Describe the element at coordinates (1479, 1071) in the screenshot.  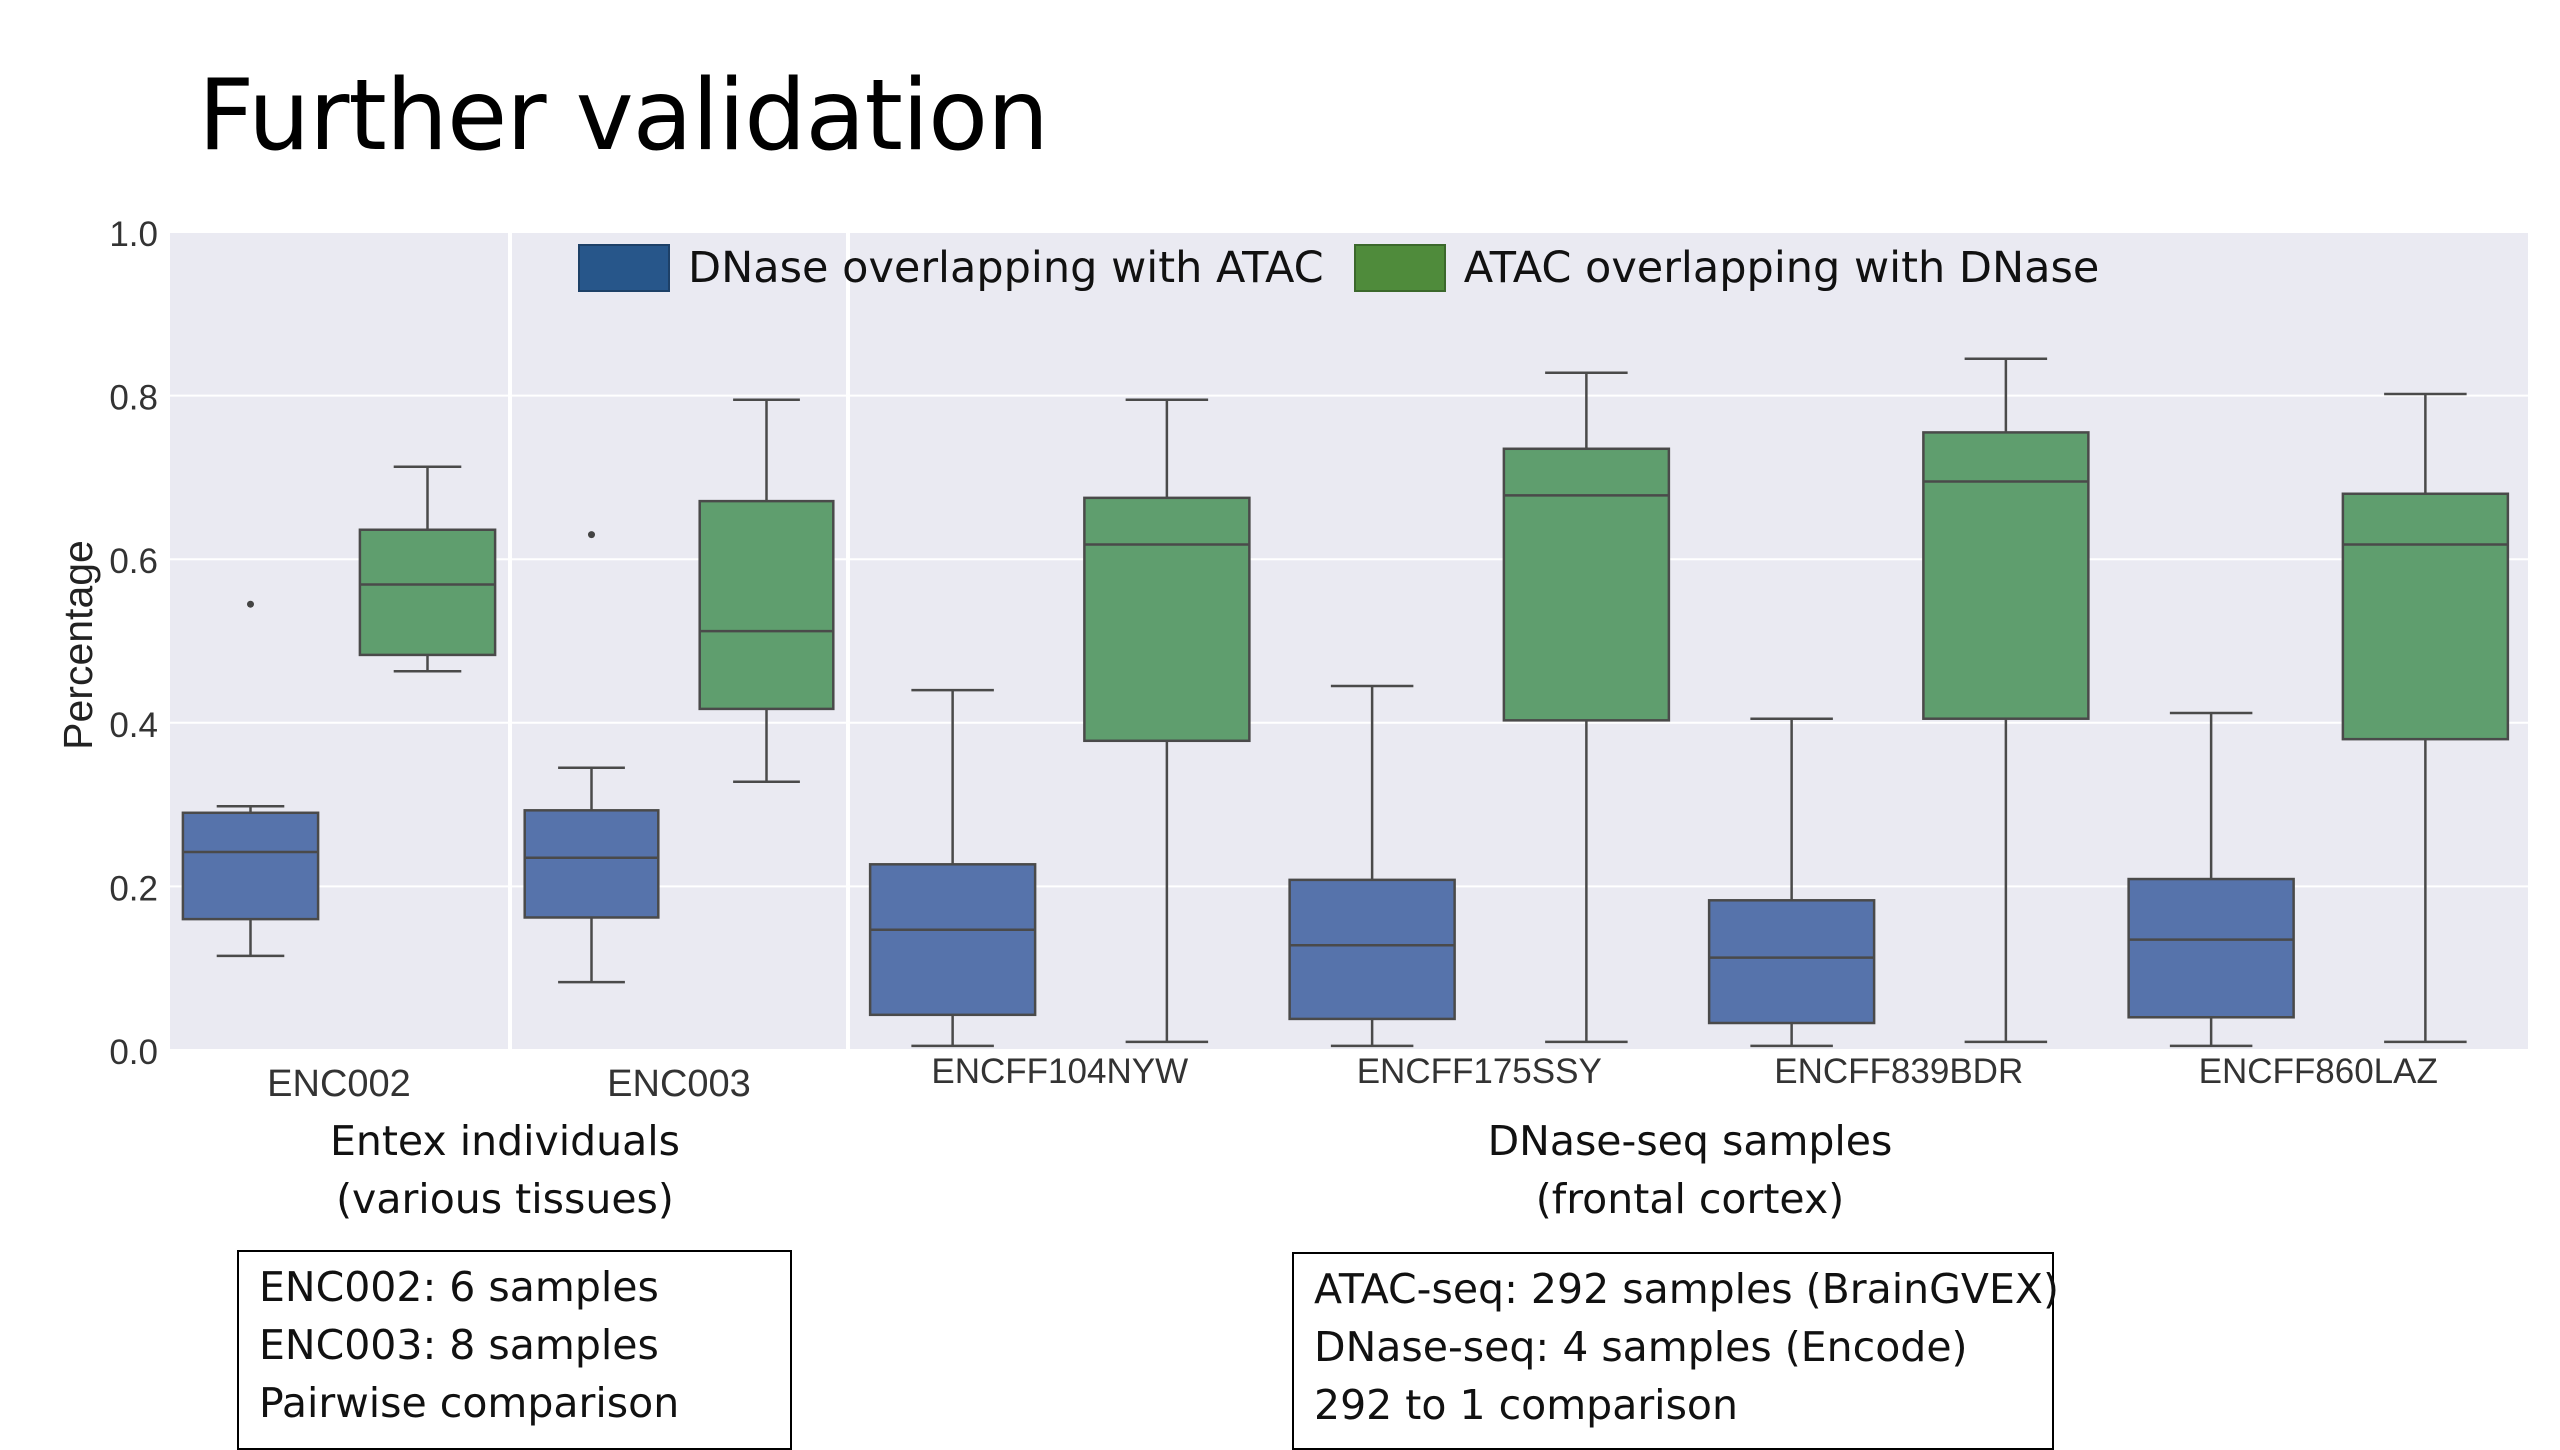
I see `x-tick-label: ENCFF175SSY` at that location.